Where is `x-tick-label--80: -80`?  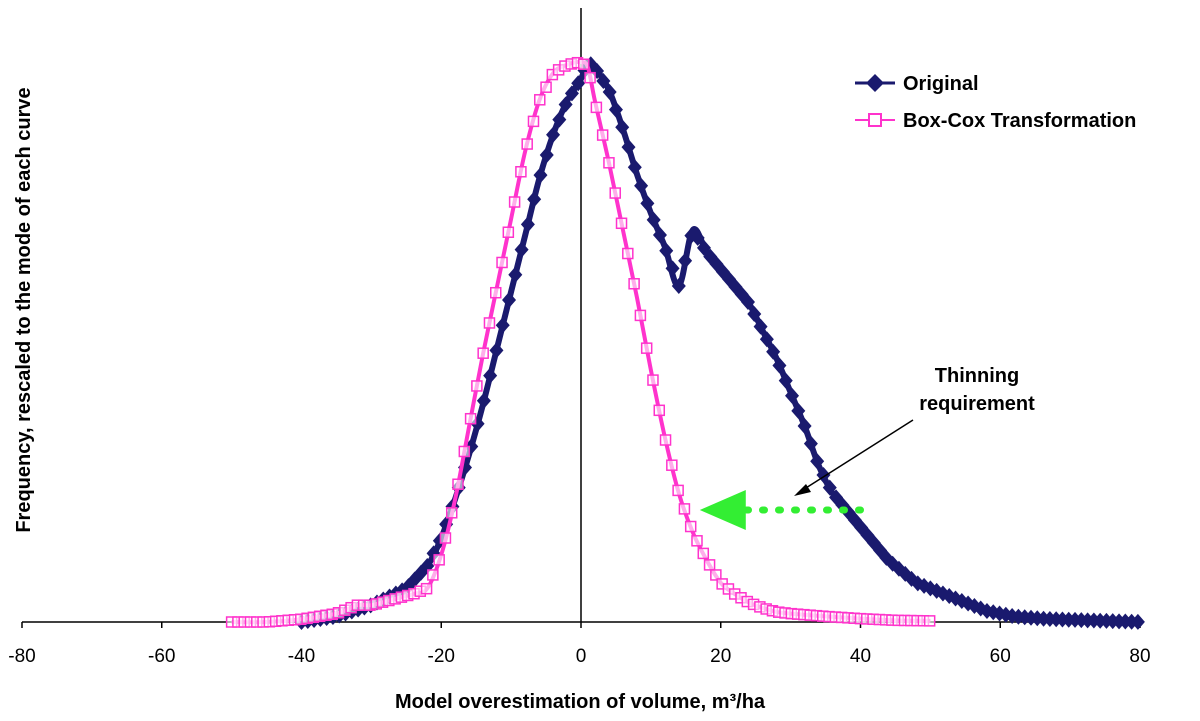 x-tick-label--80: -80 is located at coordinates (21, 656).